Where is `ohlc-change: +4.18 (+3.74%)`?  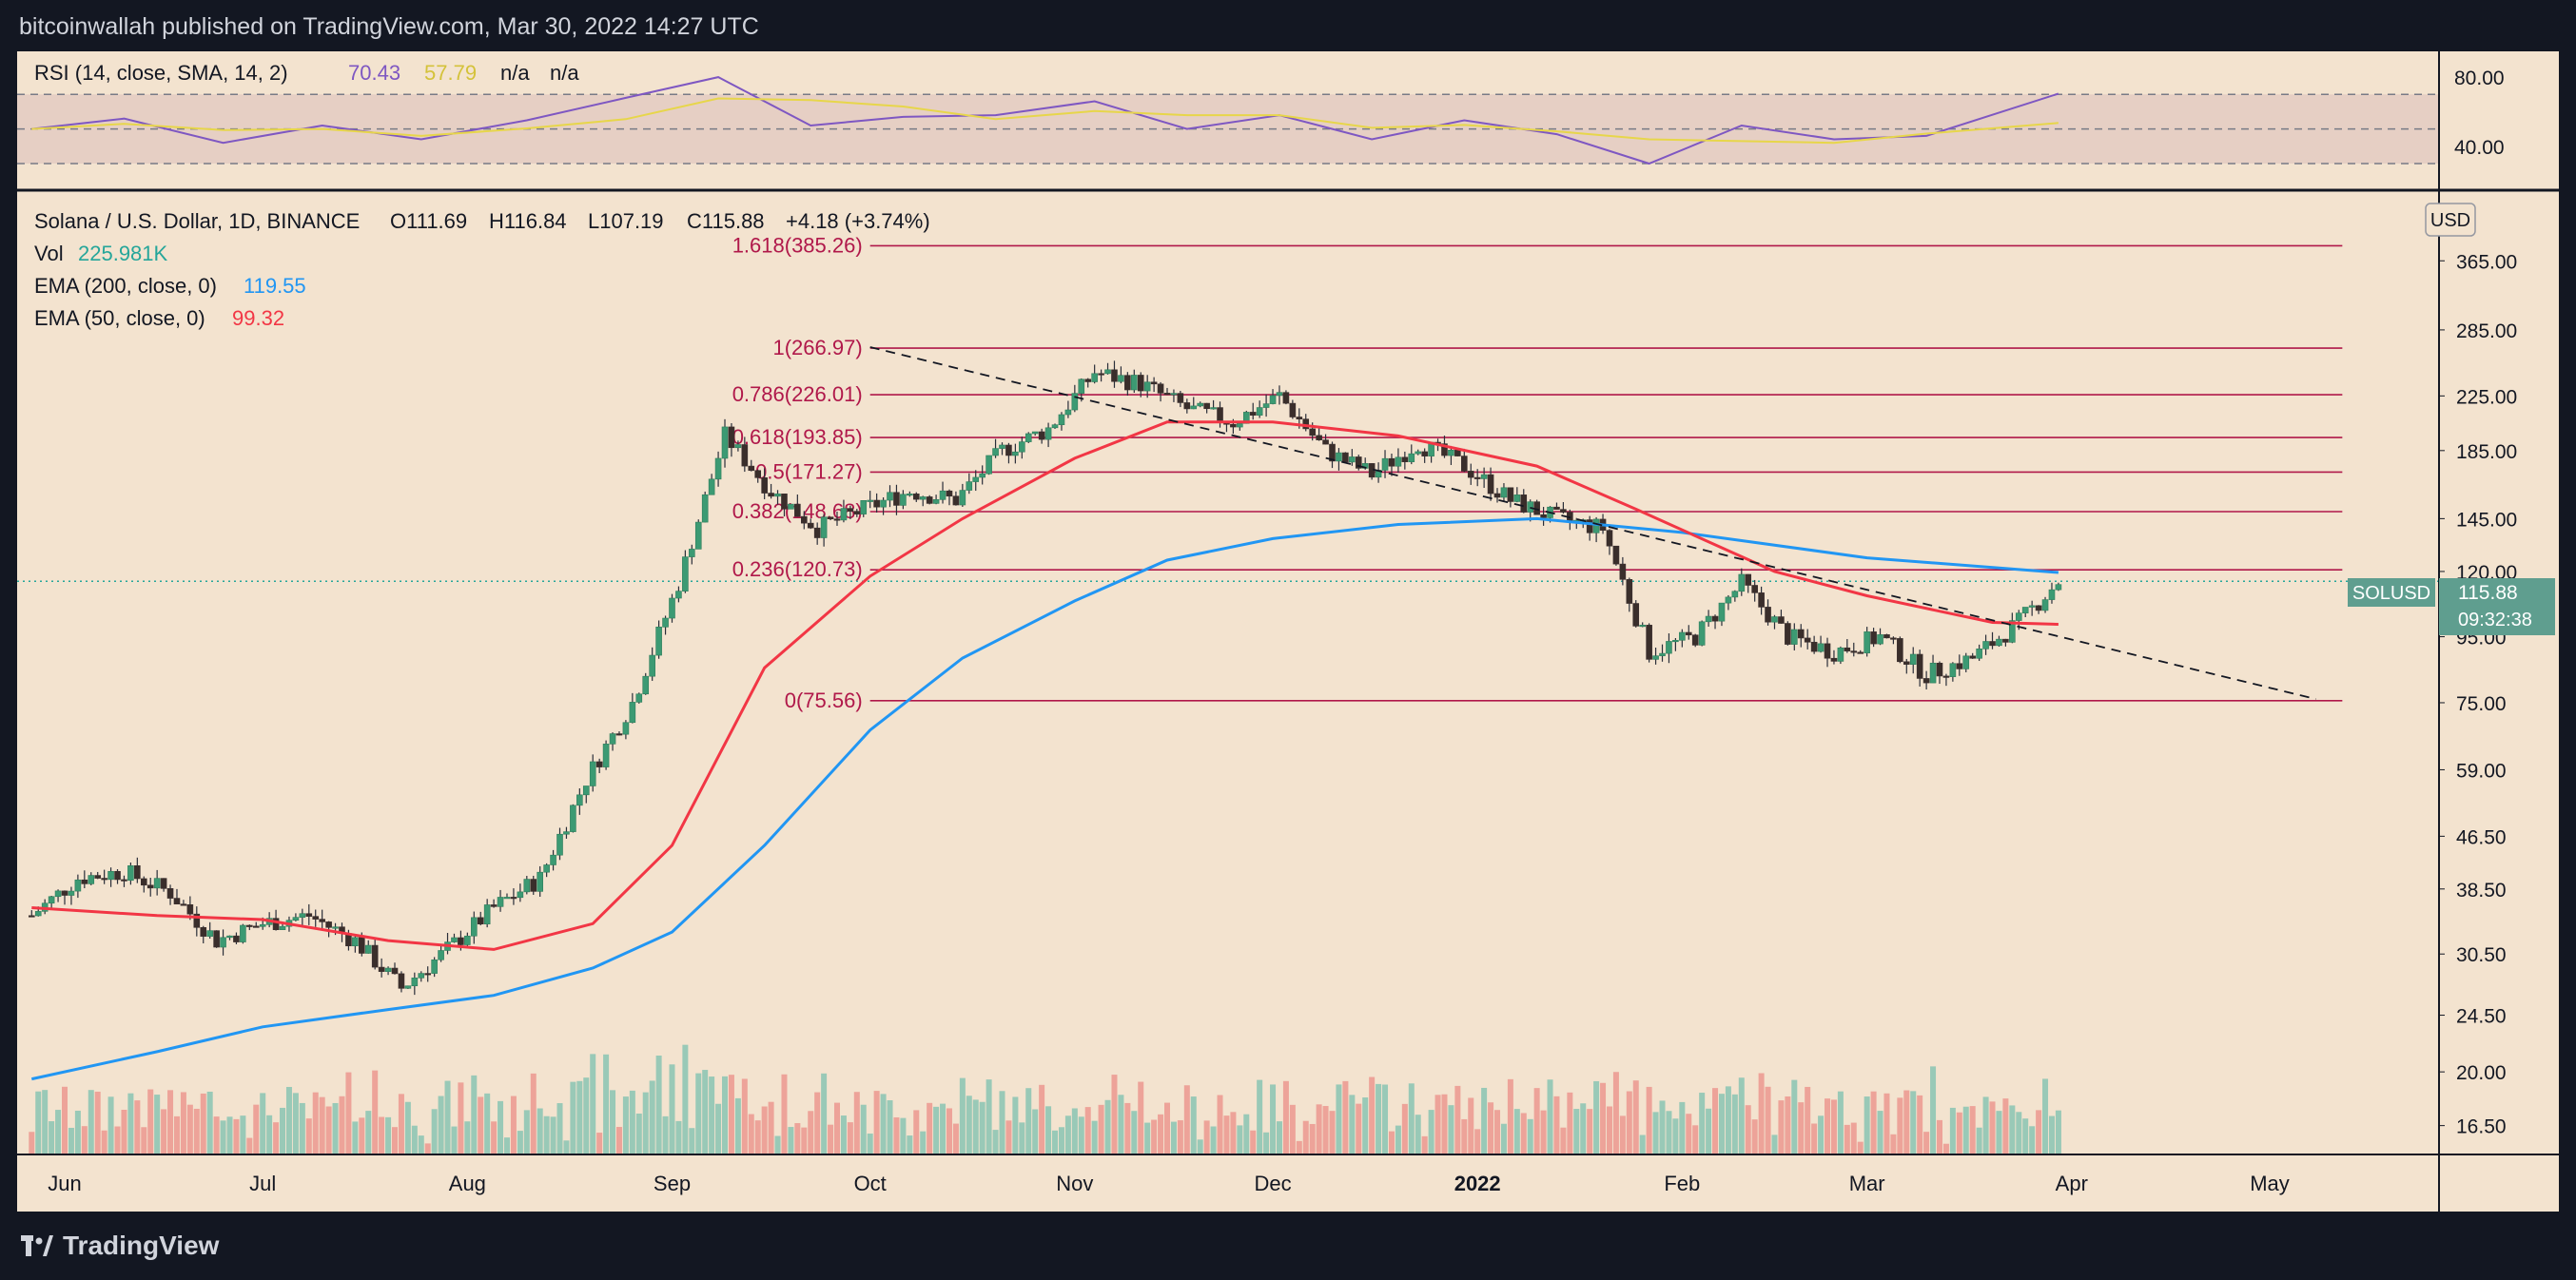 ohlc-change: +4.18 (+3.74%) is located at coordinates (858, 221).